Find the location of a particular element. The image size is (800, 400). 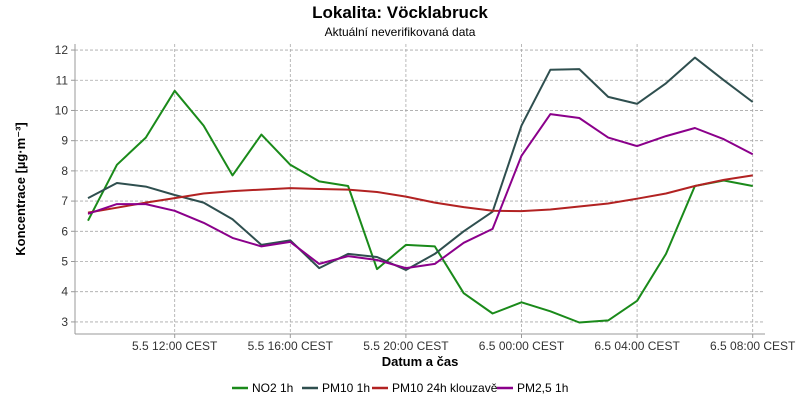

y-tick-label: 3 is located at coordinates (64, 322).